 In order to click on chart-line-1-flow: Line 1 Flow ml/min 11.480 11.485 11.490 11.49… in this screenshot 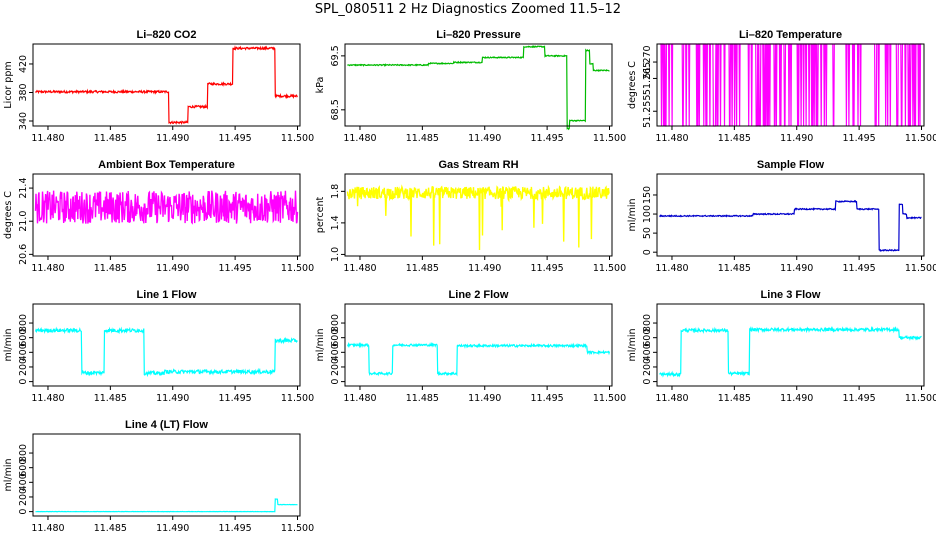, I will do `click(158, 346)`.